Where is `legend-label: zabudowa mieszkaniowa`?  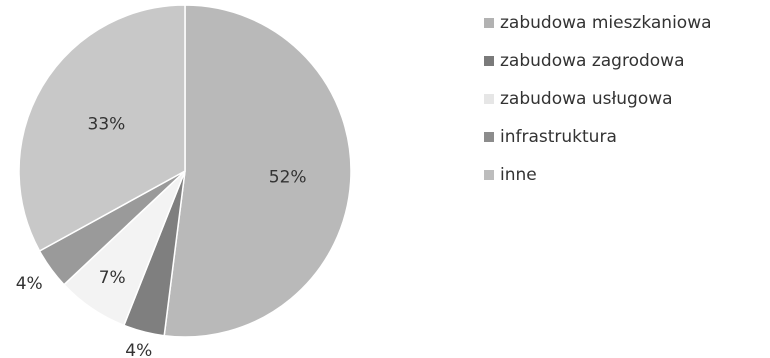 legend-label: zabudowa mieszkaniowa is located at coordinates (606, 23).